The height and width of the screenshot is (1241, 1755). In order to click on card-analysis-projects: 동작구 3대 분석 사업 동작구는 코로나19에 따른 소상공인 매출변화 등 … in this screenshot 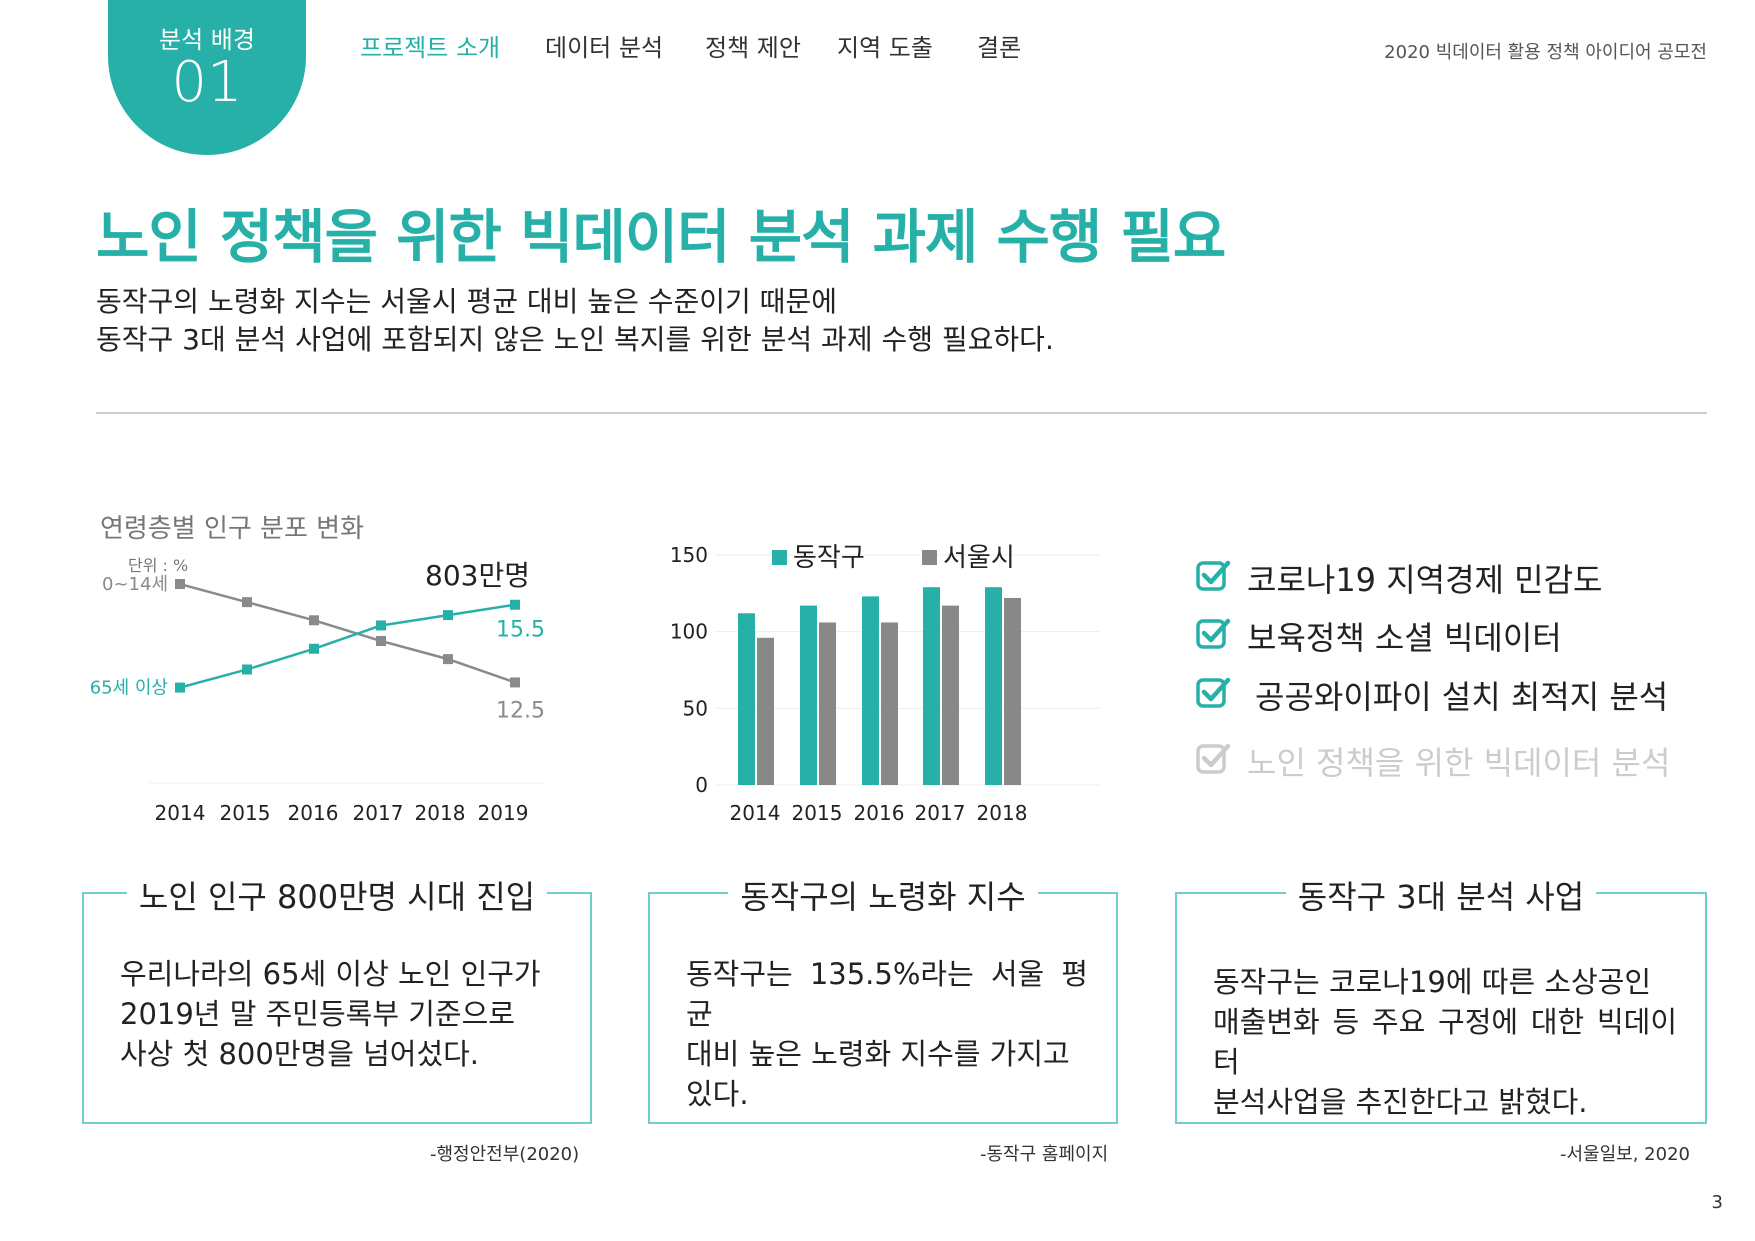, I will do `click(1441, 1001)`.